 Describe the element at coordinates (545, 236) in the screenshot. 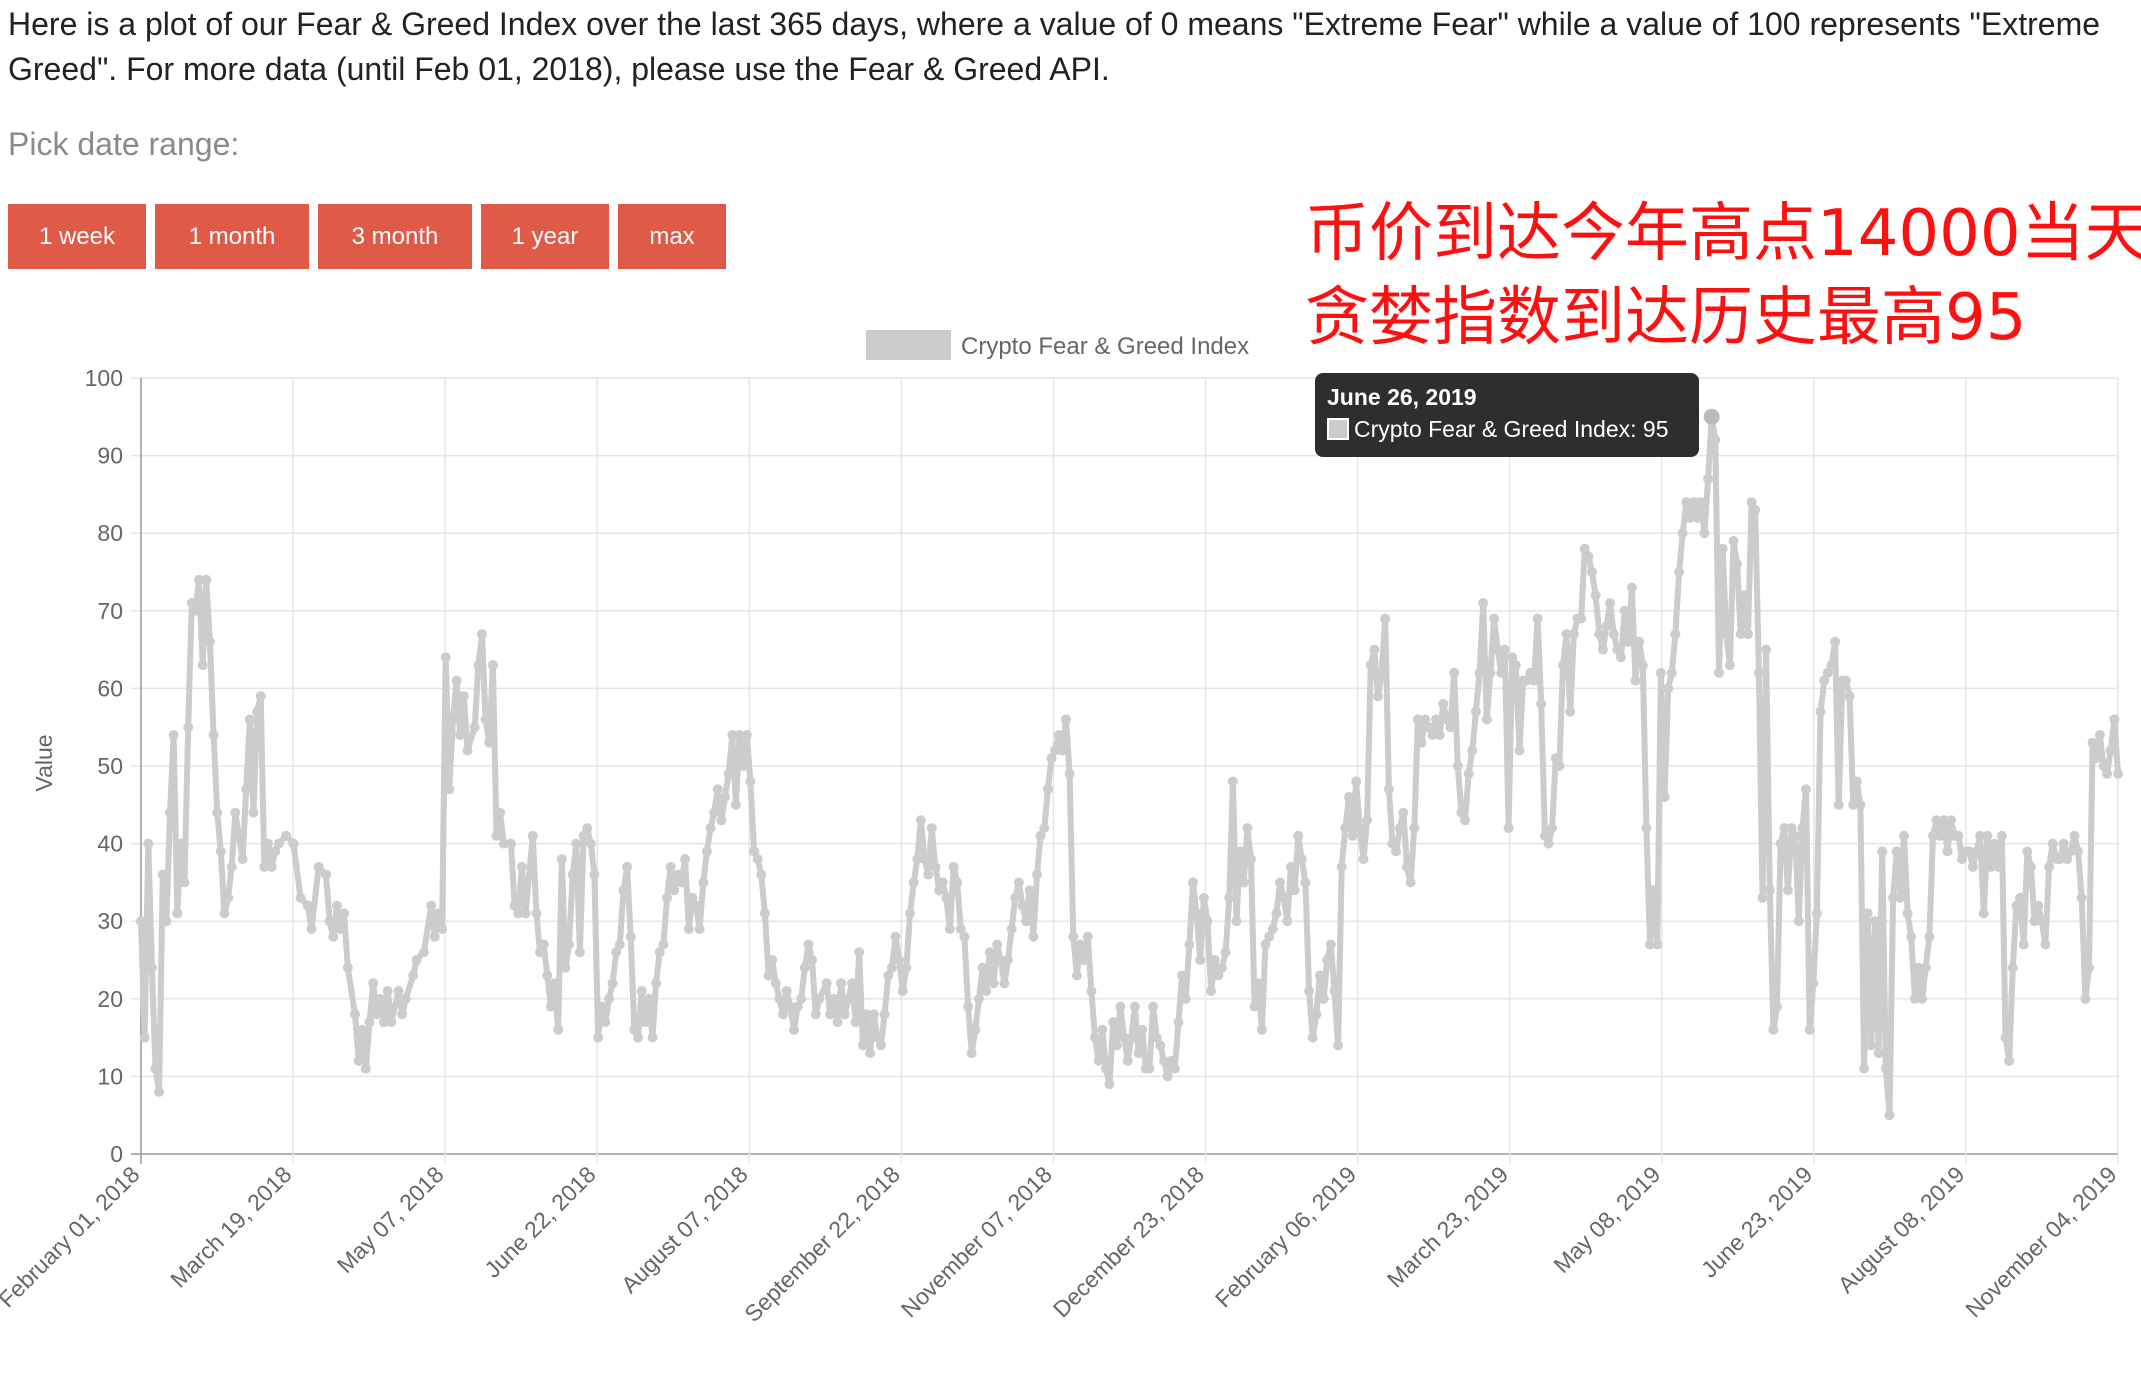

I see `range-1-year-button: 1 year` at that location.